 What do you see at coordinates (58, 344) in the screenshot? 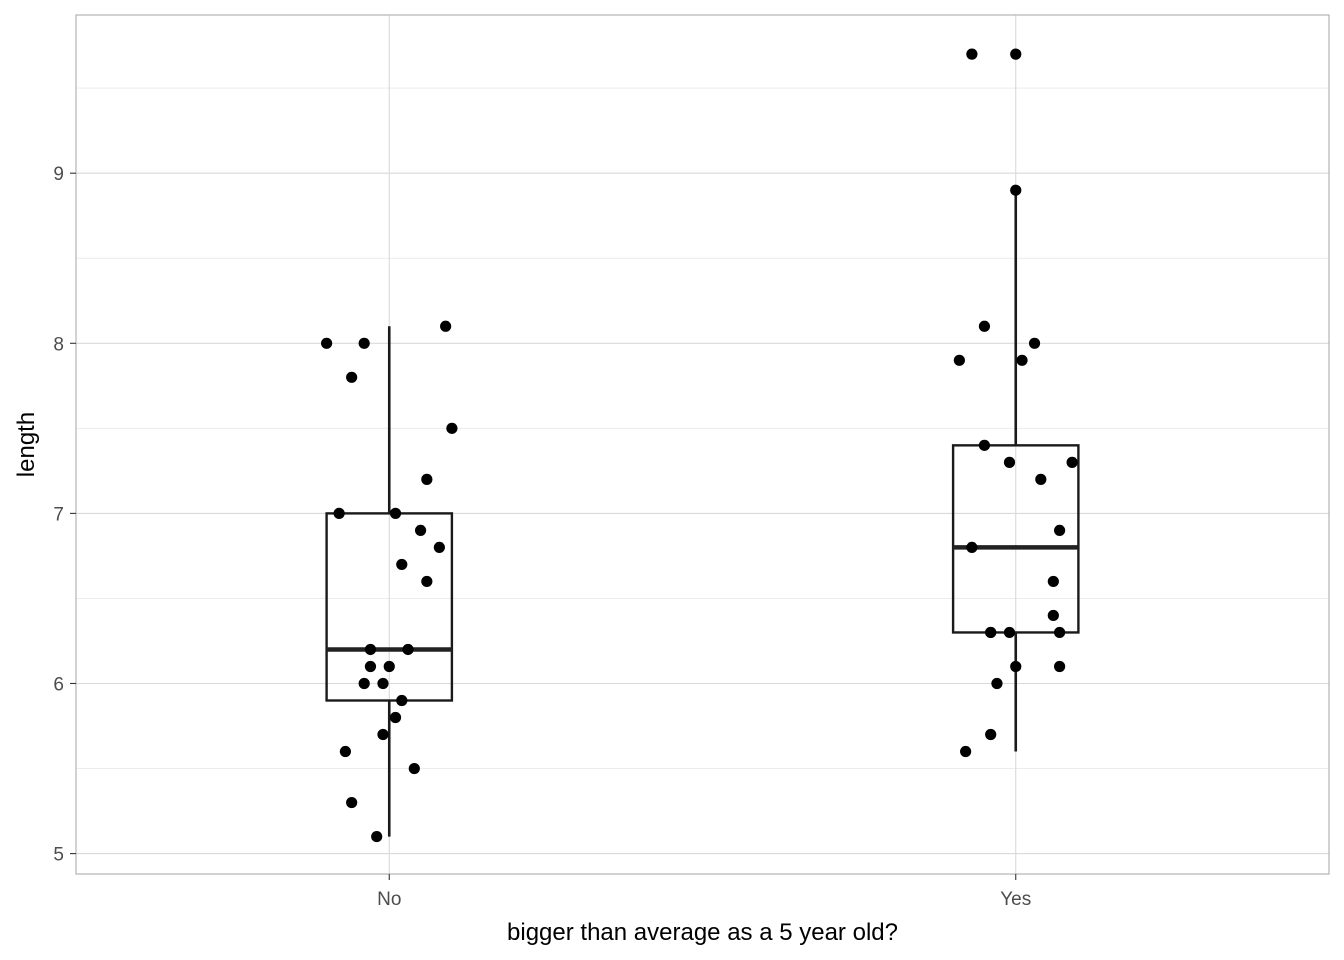
I see `y-tick-label: 8` at bounding box center [58, 344].